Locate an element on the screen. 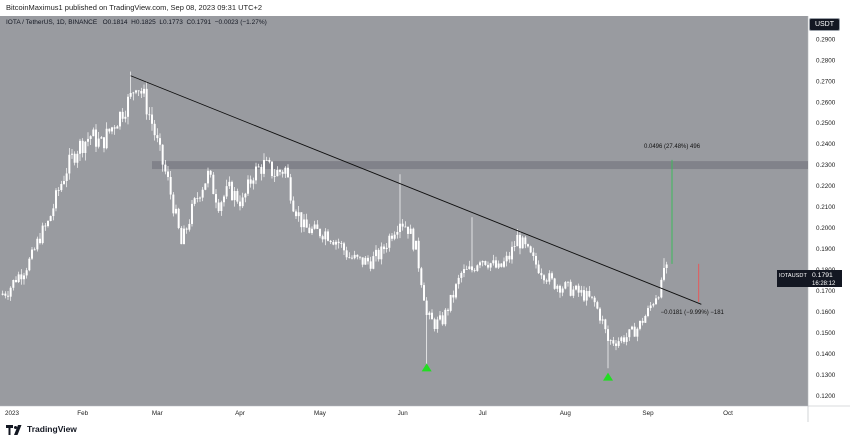 The height and width of the screenshot is (439, 850). time-axis: 2023 Feb Mar Apr May Jun Jul Aug Sep Oct is located at coordinates (369, 413).